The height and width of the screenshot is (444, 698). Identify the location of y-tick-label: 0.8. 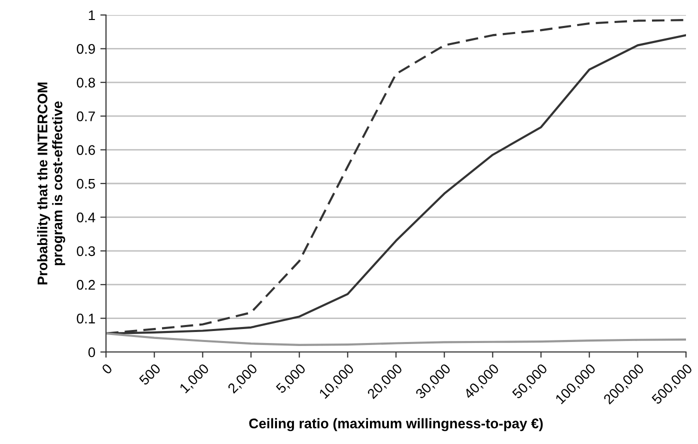
(85, 83).